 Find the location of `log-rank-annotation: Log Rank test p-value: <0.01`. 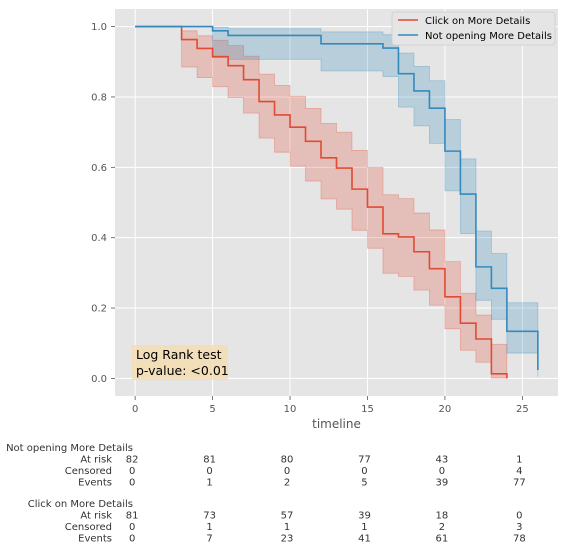

log-rank-annotation: Log Rank test p-value: <0.01 is located at coordinates (180, 362).